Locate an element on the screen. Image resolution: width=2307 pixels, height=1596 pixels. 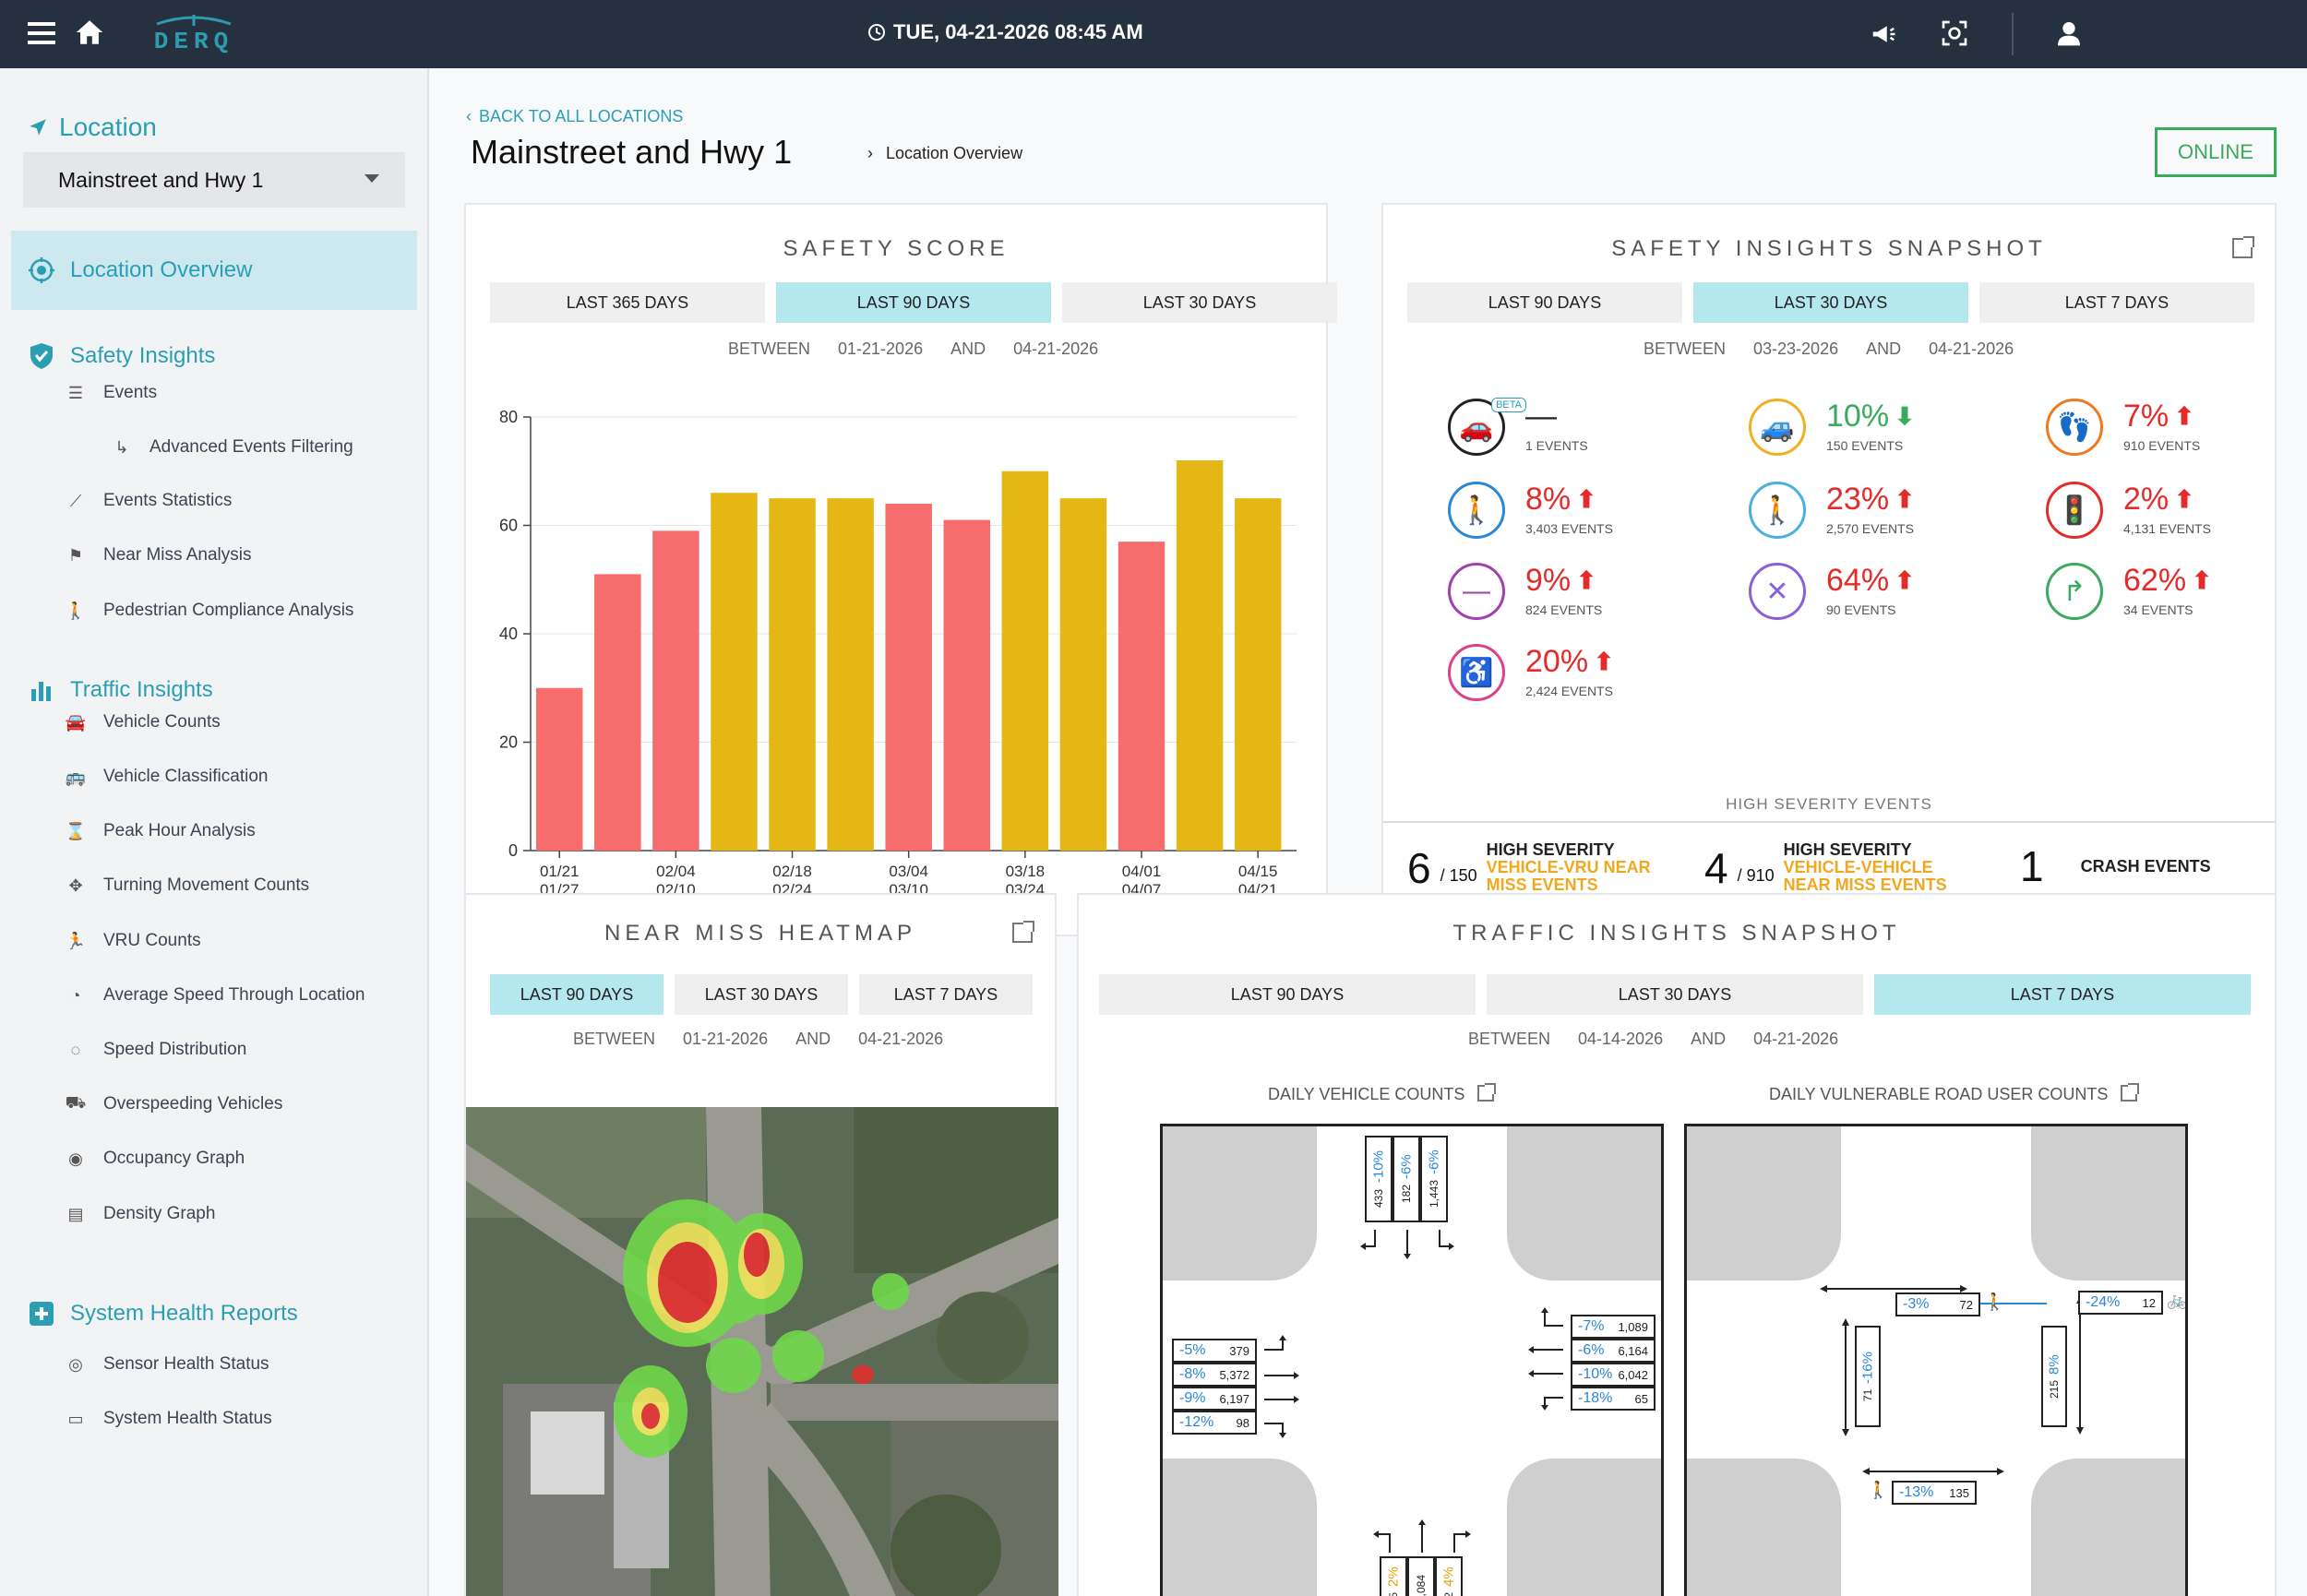
safety-insight-item: 🚗 BETA — 1 EVENTS is located at coordinates (1518, 427).